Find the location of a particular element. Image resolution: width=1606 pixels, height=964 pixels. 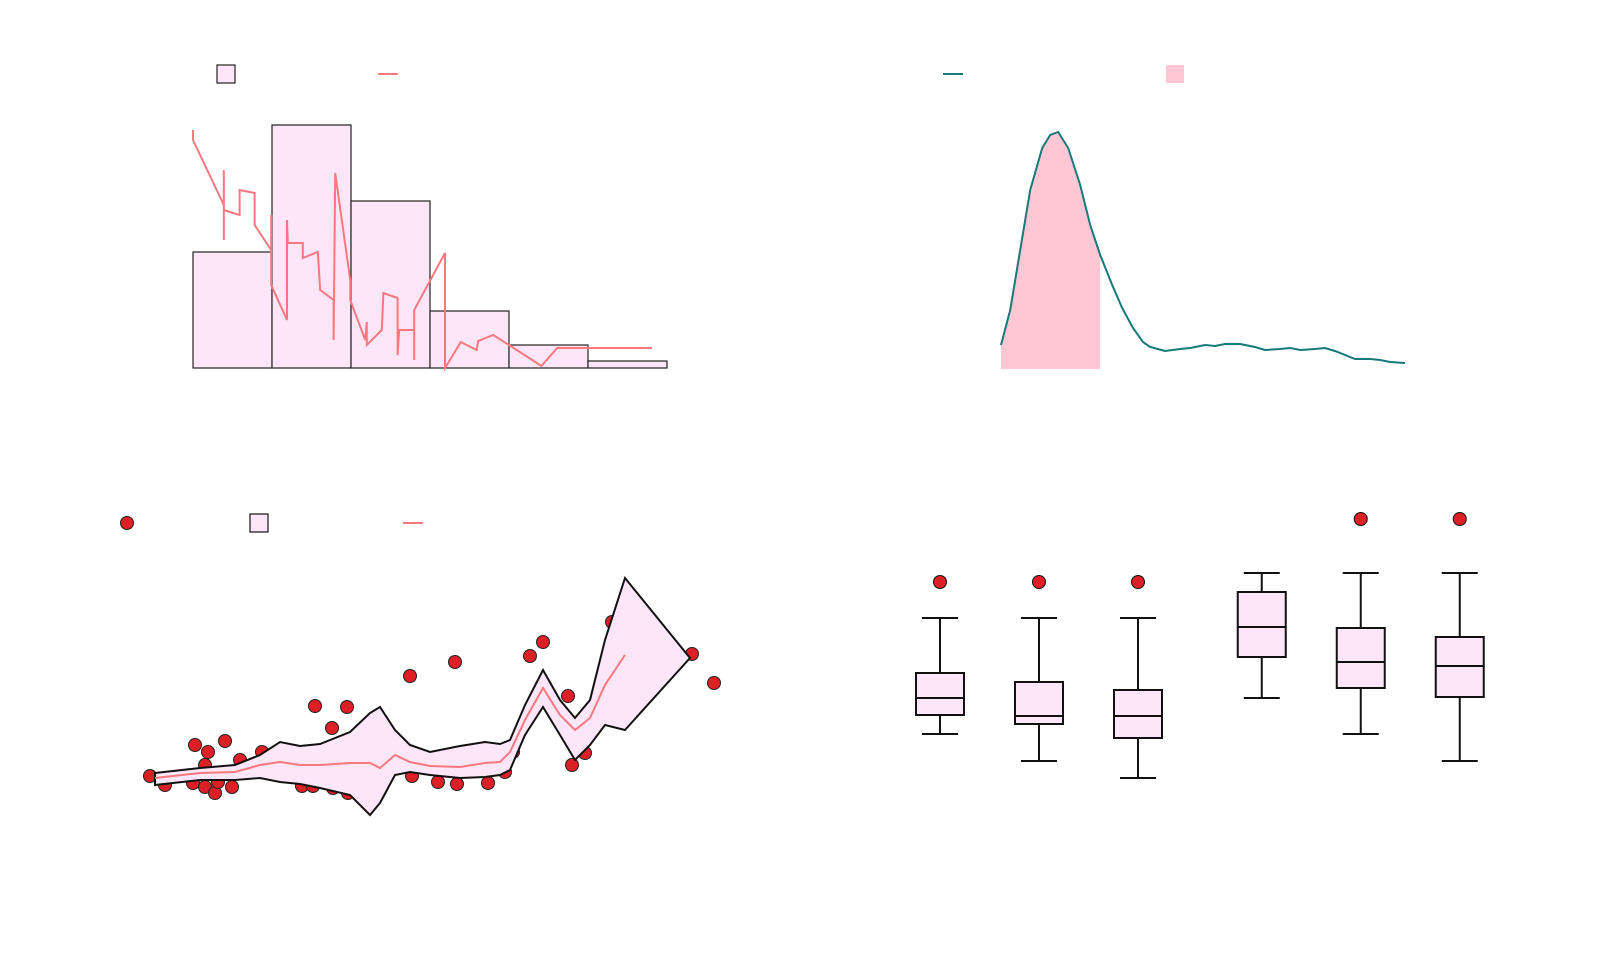

line is located at coordinates (422, 251).